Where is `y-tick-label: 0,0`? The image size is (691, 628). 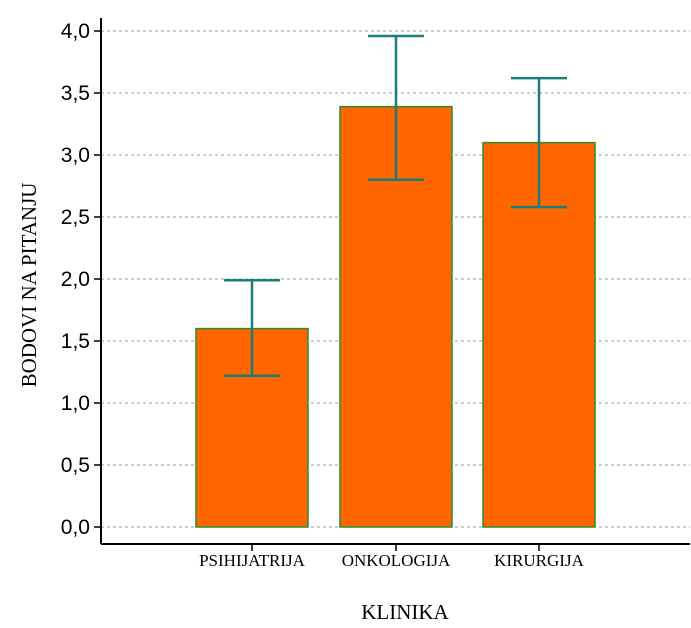
y-tick-label: 0,0 is located at coordinates (75, 527).